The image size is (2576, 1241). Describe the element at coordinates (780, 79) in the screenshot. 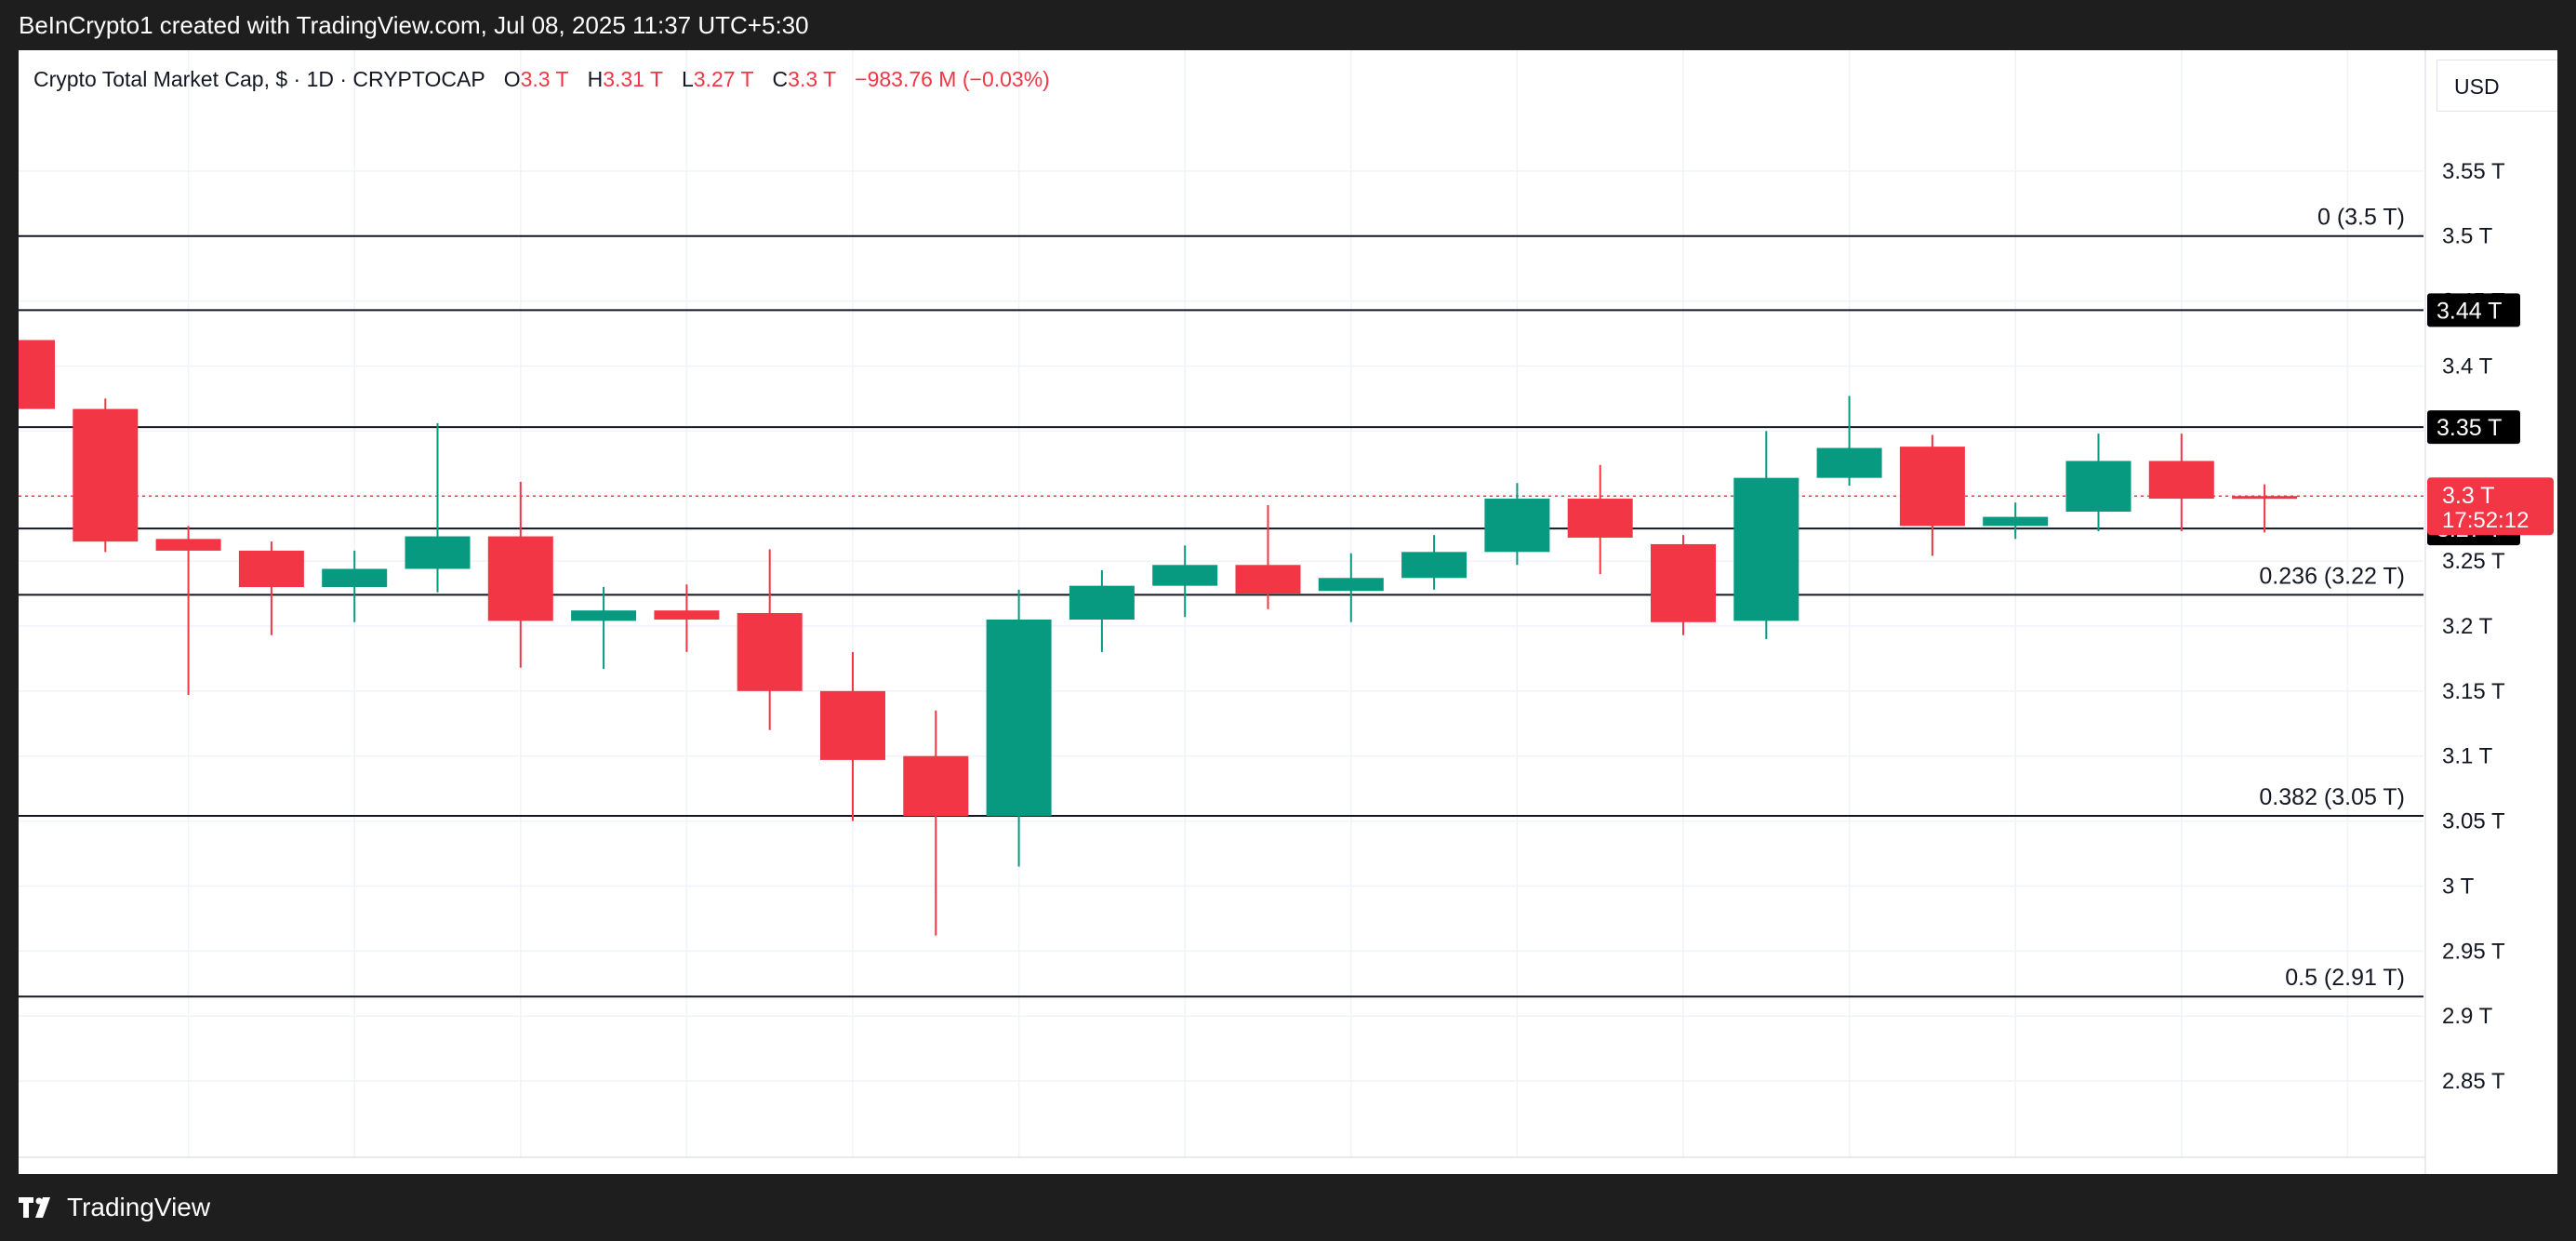

I see `close-label: C` at that location.